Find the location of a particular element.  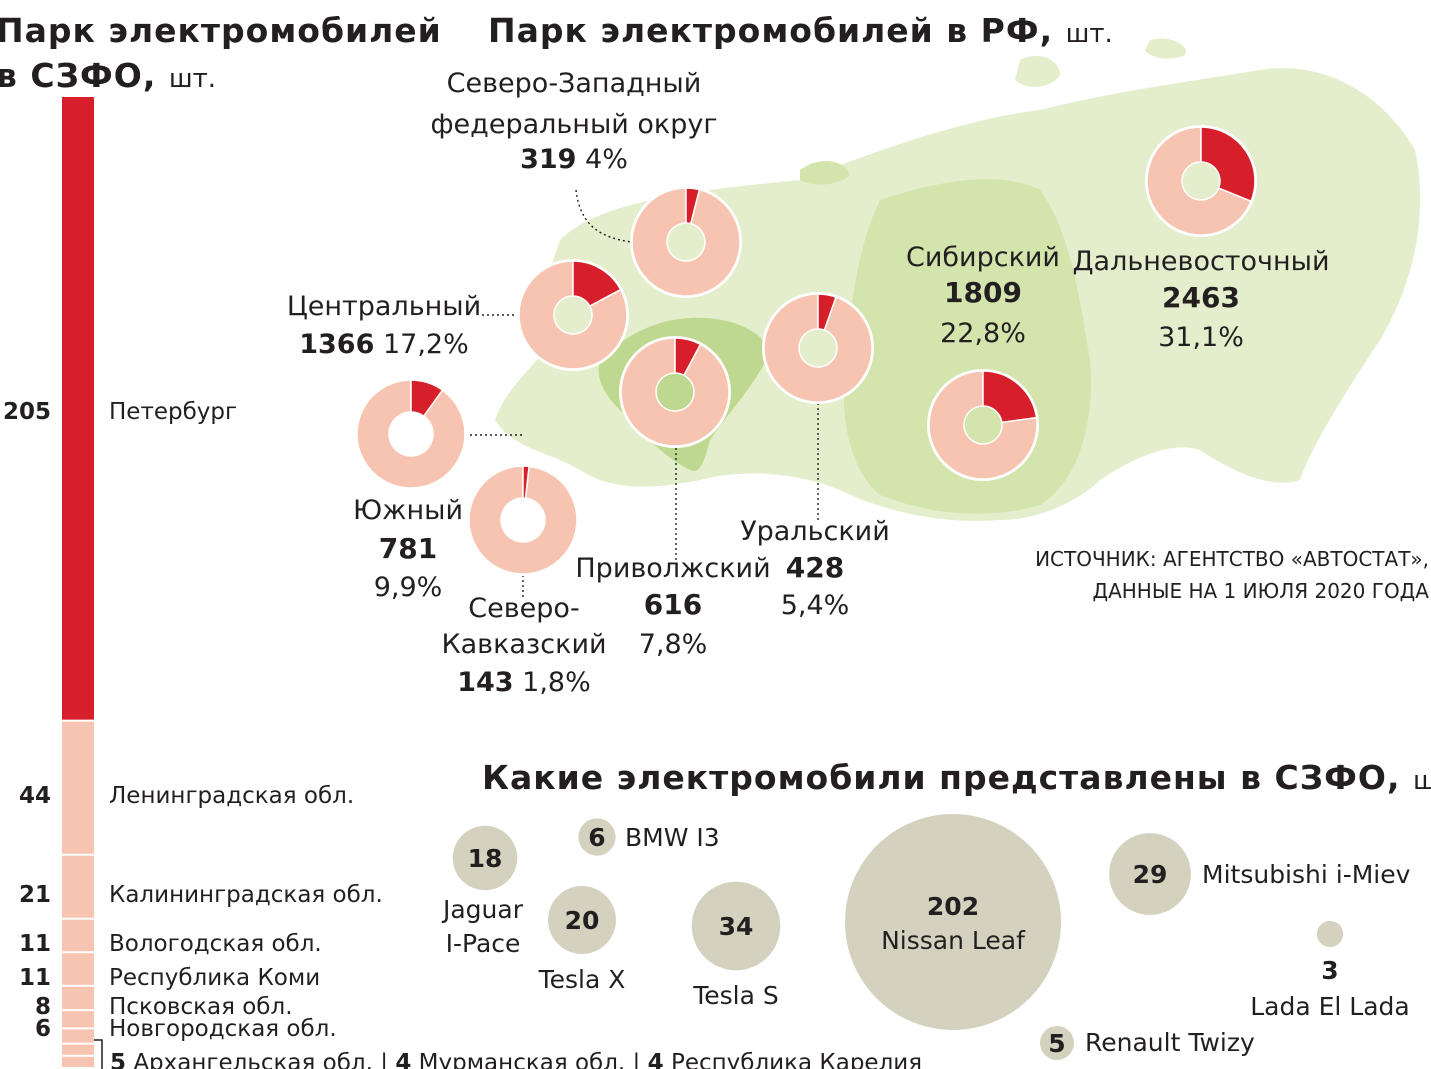

region-name: Кавказский is located at coordinates (523, 644).